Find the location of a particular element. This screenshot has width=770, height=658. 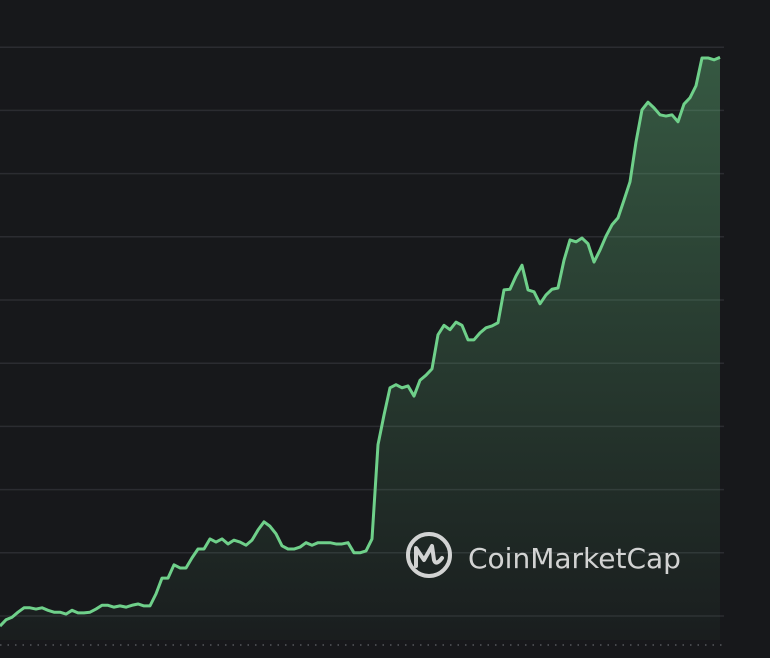

watermark-logo-mark is located at coordinates (429, 556).